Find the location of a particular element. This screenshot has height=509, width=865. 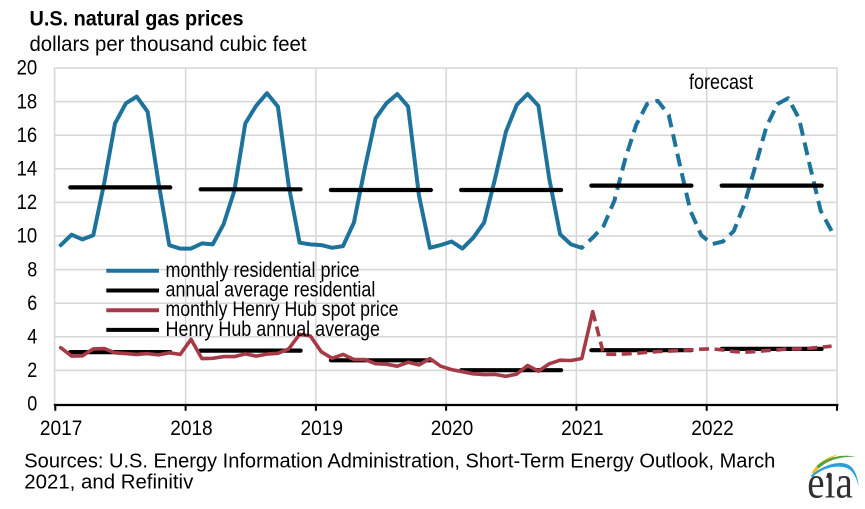

svg-text: Henry Hub annual average is located at coordinates (273, 329).